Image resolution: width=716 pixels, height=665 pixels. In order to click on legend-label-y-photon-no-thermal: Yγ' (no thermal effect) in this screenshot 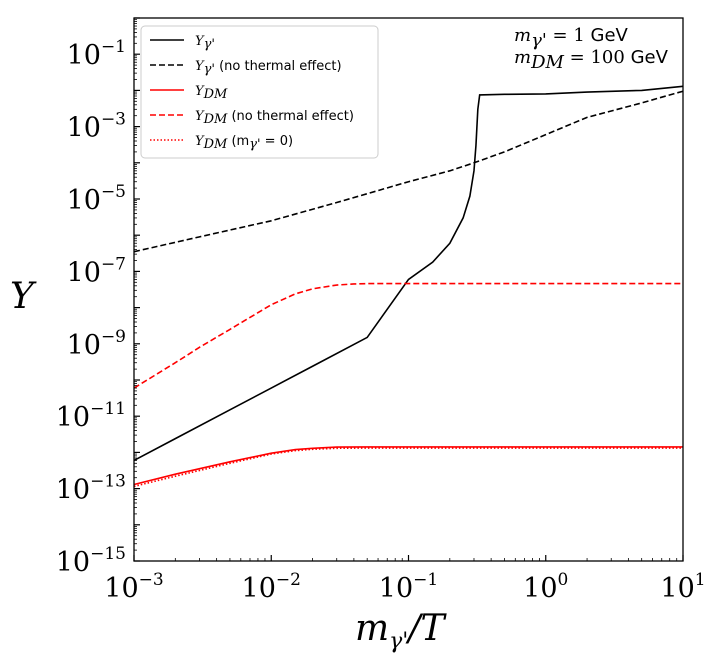, I will do `click(268, 68)`.